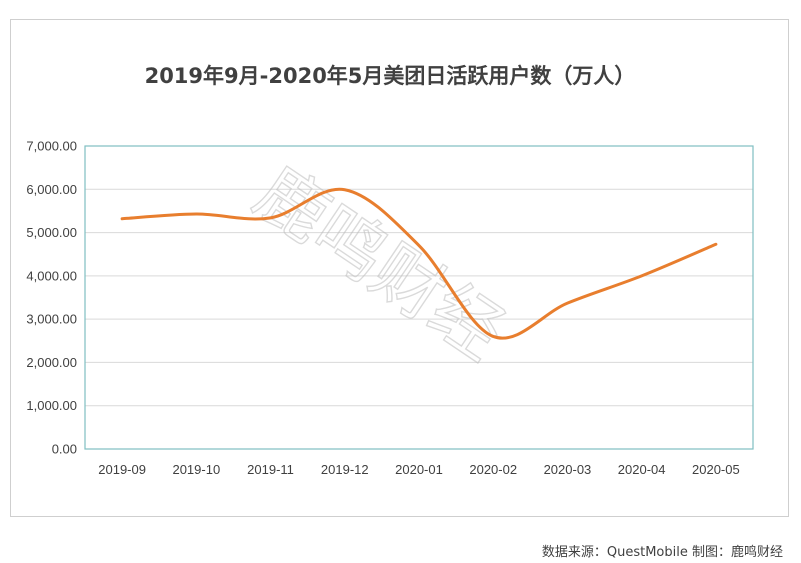 This screenshot has width=801, height=563. I want to click on y-tick-label: 5,000.00, so click(51, 232).